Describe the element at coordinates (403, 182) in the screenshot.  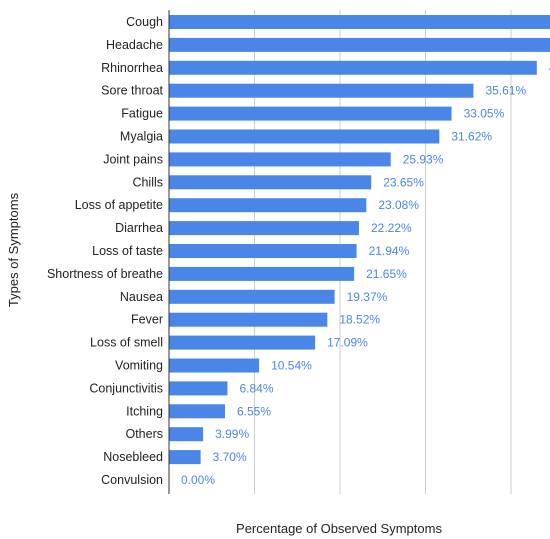
I see `value-label: 23.65%` at that location.